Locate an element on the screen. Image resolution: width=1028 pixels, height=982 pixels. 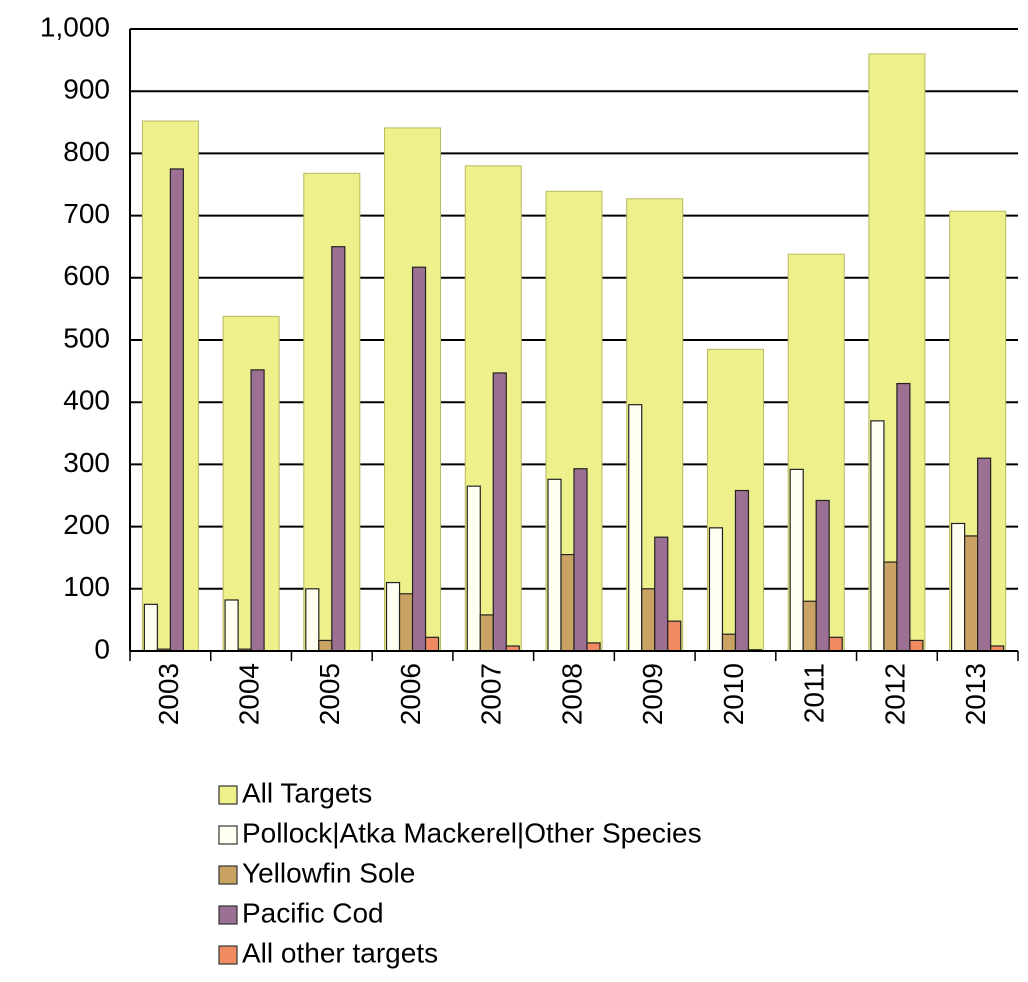
x-tick-label: 2009 is located at coordinates (652, 694).